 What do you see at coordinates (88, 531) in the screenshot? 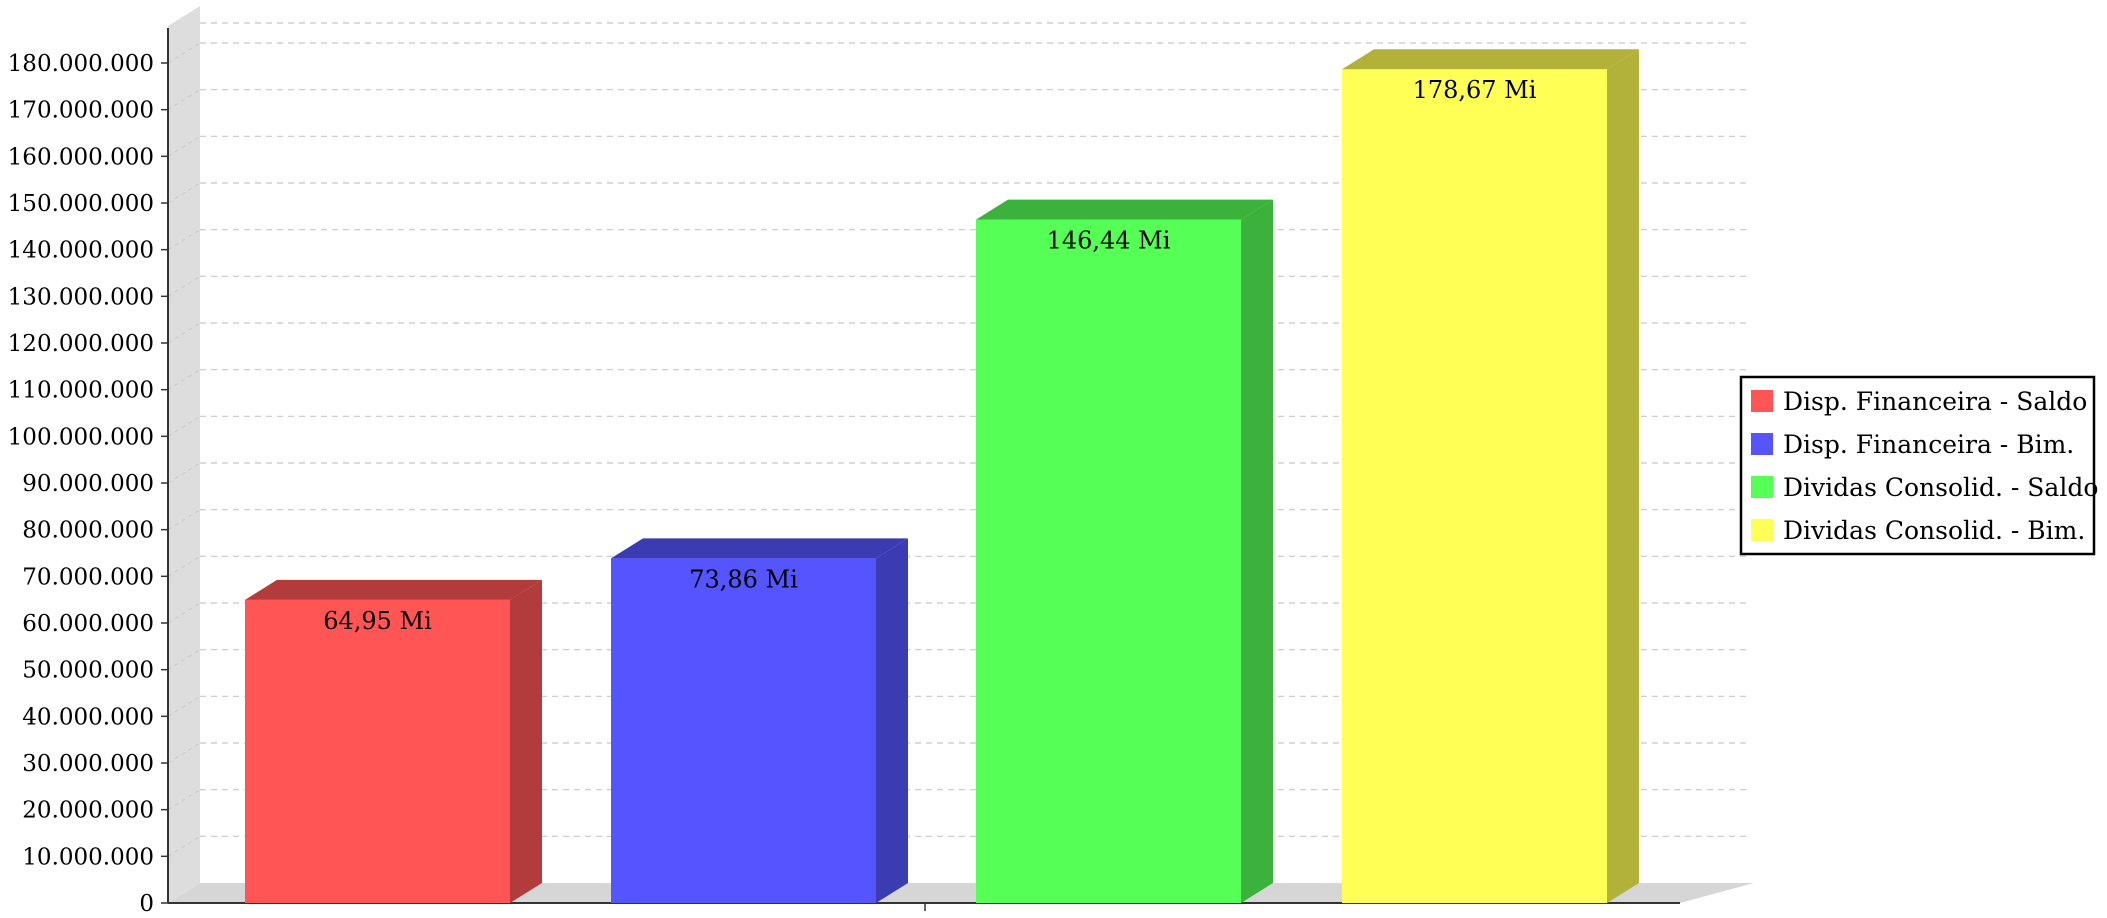
I see `y-tick-label: 80.000.000` at bounding box center [88, 531].